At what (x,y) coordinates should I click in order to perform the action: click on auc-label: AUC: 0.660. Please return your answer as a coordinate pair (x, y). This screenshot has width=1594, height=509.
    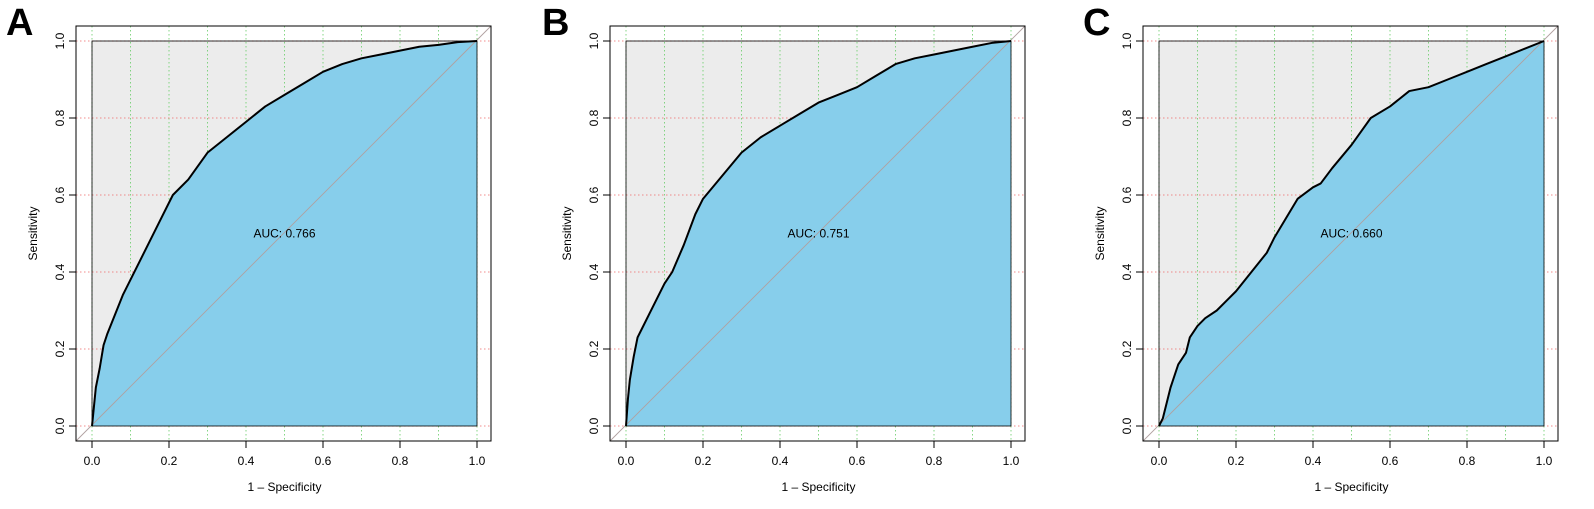
    Looking at the image, I should click on (1351, 234).